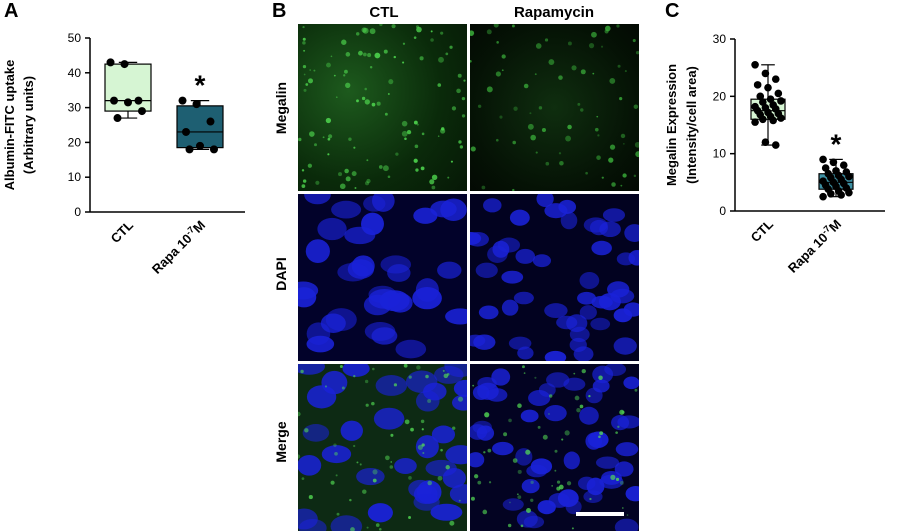 This screenshot has width=913, height=531. I want to click on y-tick-label: 10, so click(720, 154).